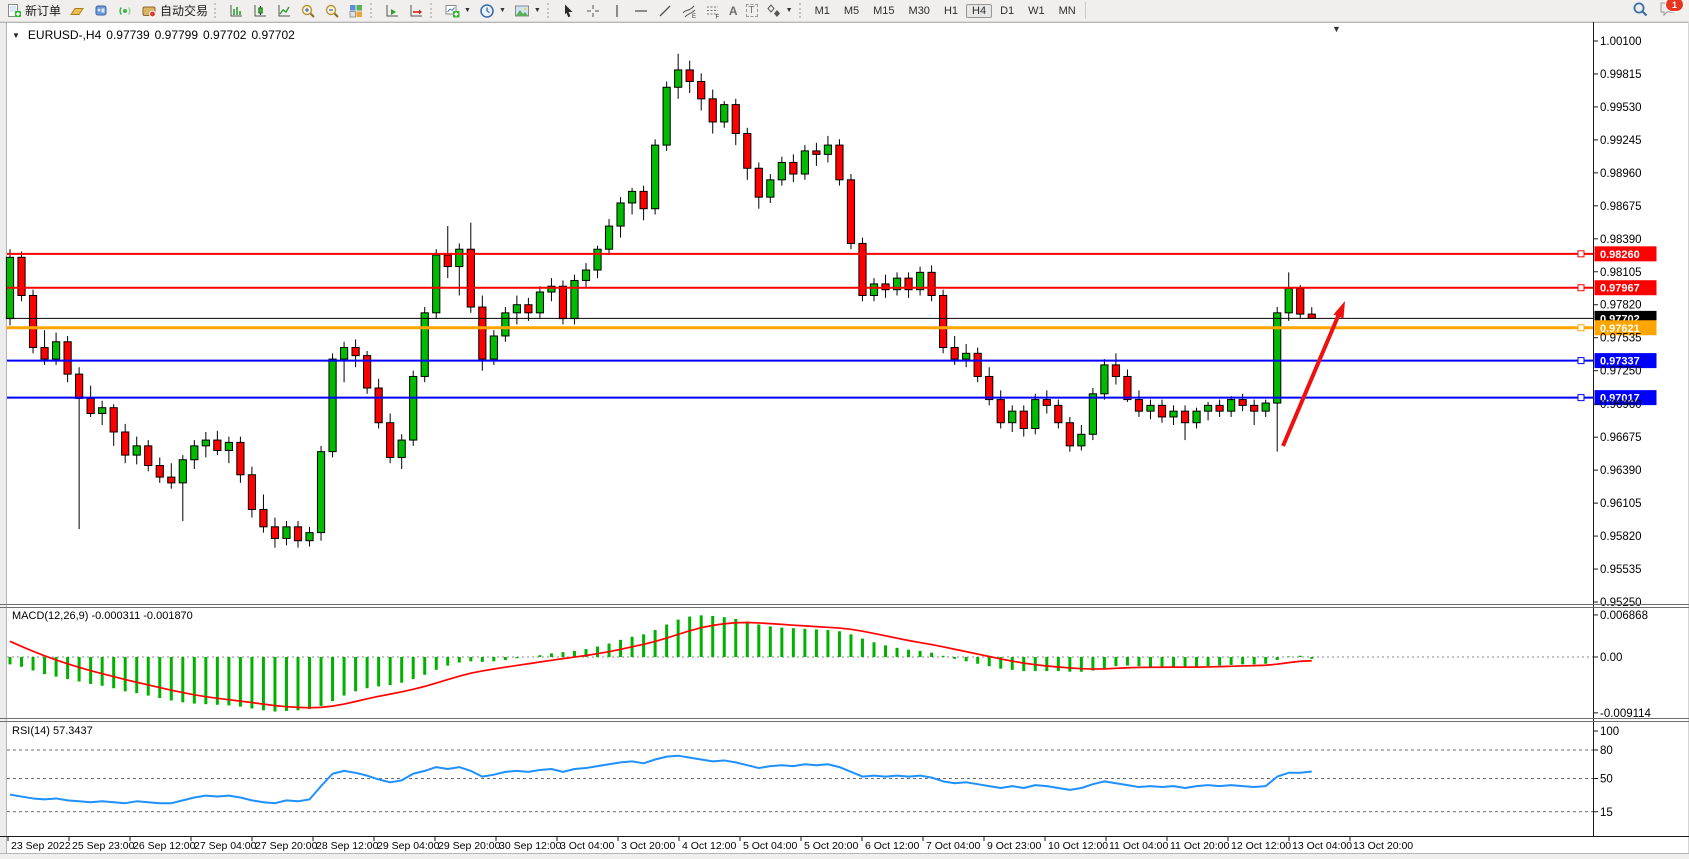  I want to click on text-tool-icon: A, so click(733, 10).